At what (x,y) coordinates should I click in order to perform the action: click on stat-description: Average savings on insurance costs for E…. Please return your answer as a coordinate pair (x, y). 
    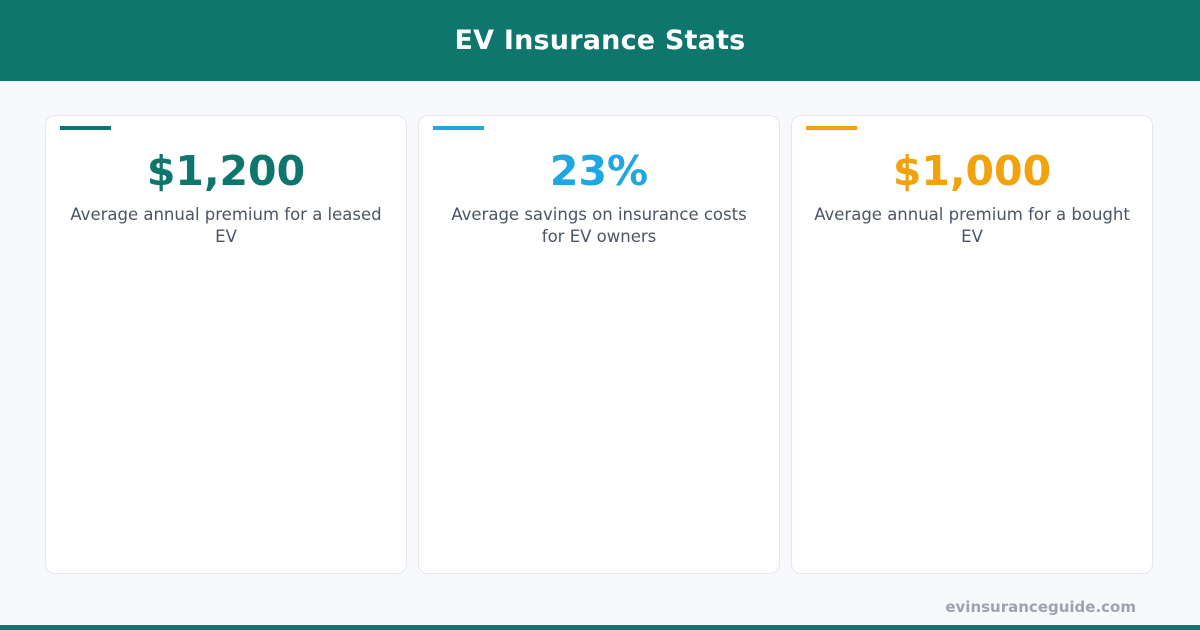
    Looking at the image, I should click on (599, 225).